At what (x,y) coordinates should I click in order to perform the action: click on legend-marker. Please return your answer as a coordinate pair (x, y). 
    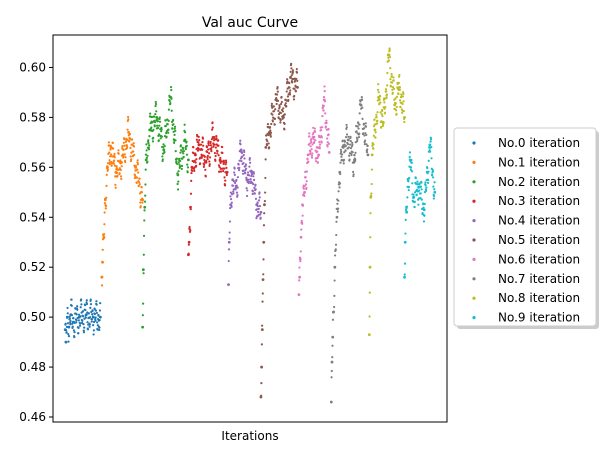
    Looking at the image, I should click on (474, 143).